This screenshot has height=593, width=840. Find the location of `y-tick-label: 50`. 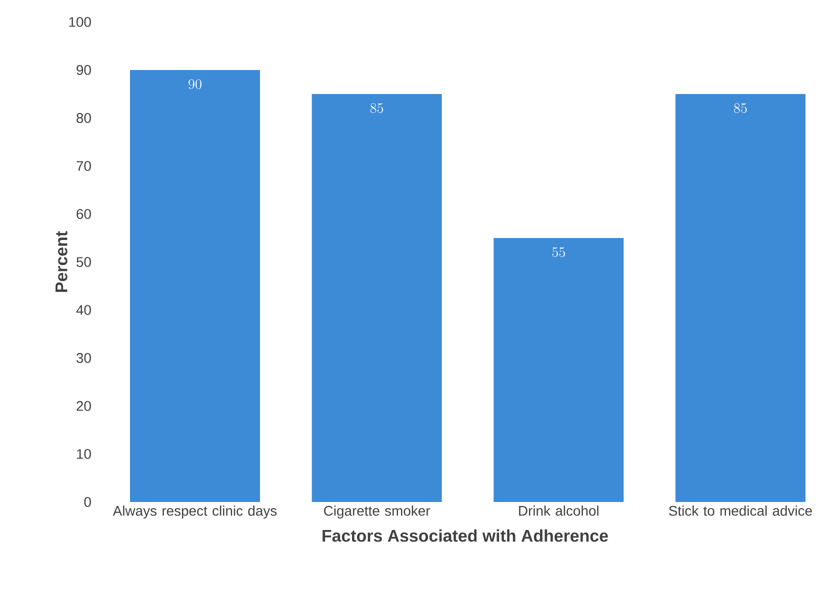

y-tick-label: 50 is located at coordinates (83, 262).